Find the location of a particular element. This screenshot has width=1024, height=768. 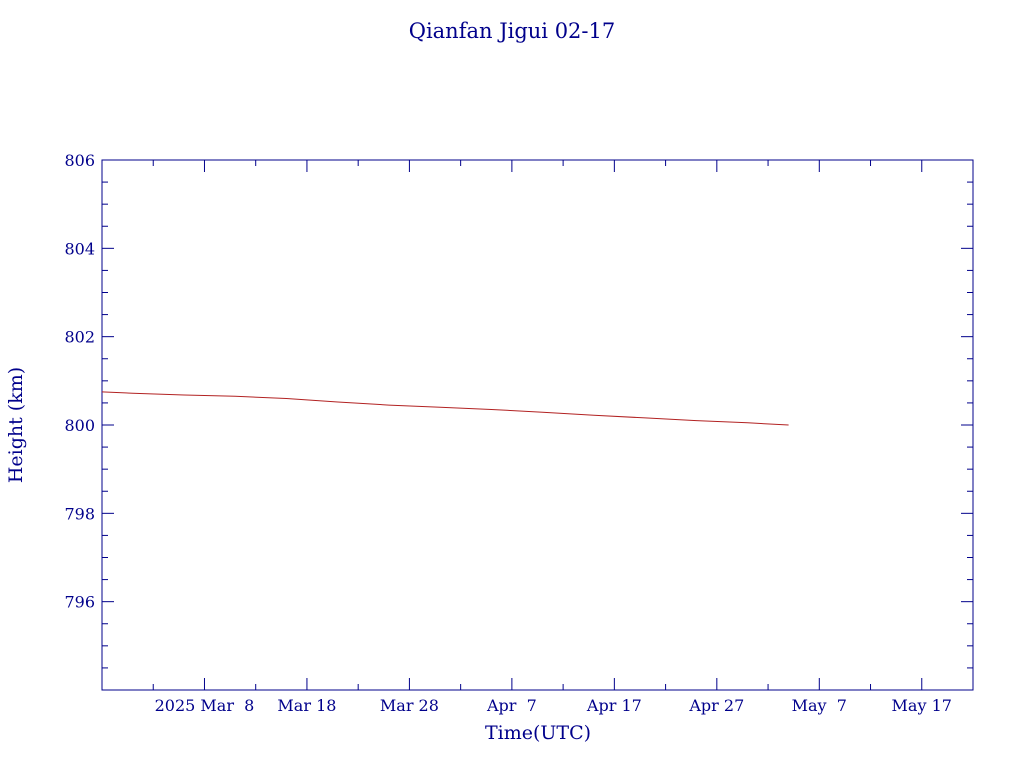

height-series-line is located at coordinates (445, 408).